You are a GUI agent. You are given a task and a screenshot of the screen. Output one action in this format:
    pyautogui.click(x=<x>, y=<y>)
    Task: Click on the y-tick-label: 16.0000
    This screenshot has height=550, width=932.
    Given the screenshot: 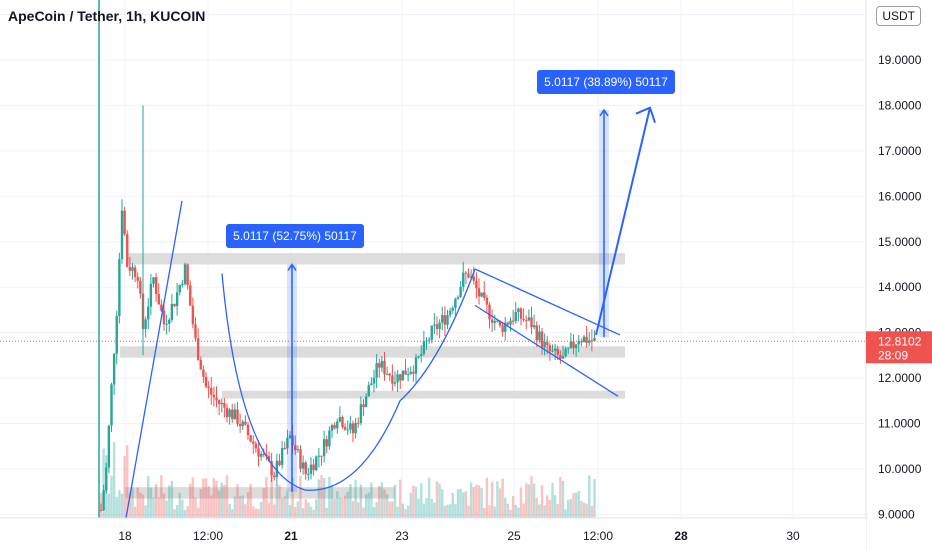 What is the action you would take?
    pyautogui.click(x=900, y=196)
    